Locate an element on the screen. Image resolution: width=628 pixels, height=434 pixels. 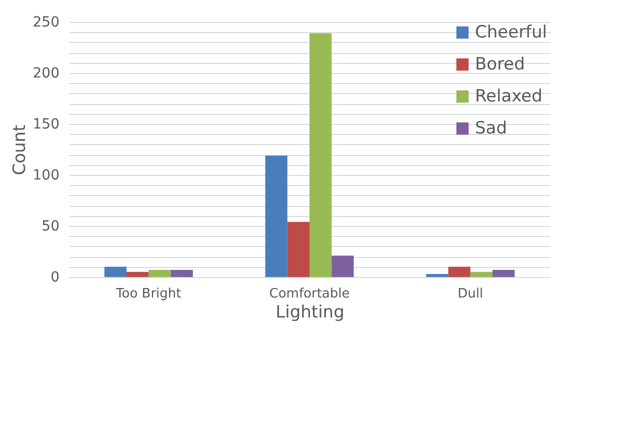
legend-label: Relaxed is located at coordinates (508, 96).